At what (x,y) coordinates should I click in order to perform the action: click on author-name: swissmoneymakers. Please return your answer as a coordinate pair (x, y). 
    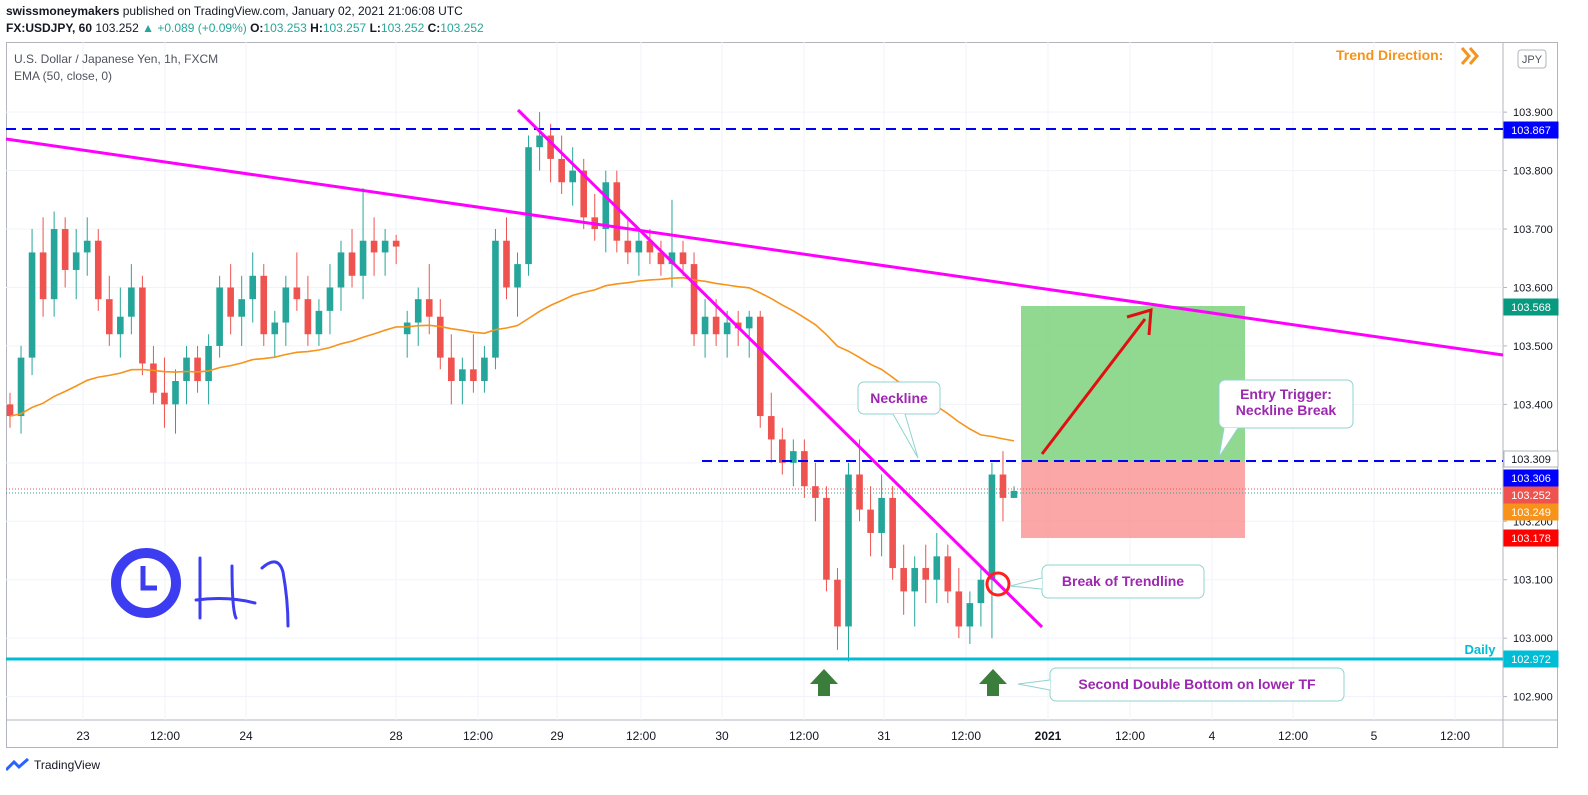
    Looking at the image, I should click on (63, 11).